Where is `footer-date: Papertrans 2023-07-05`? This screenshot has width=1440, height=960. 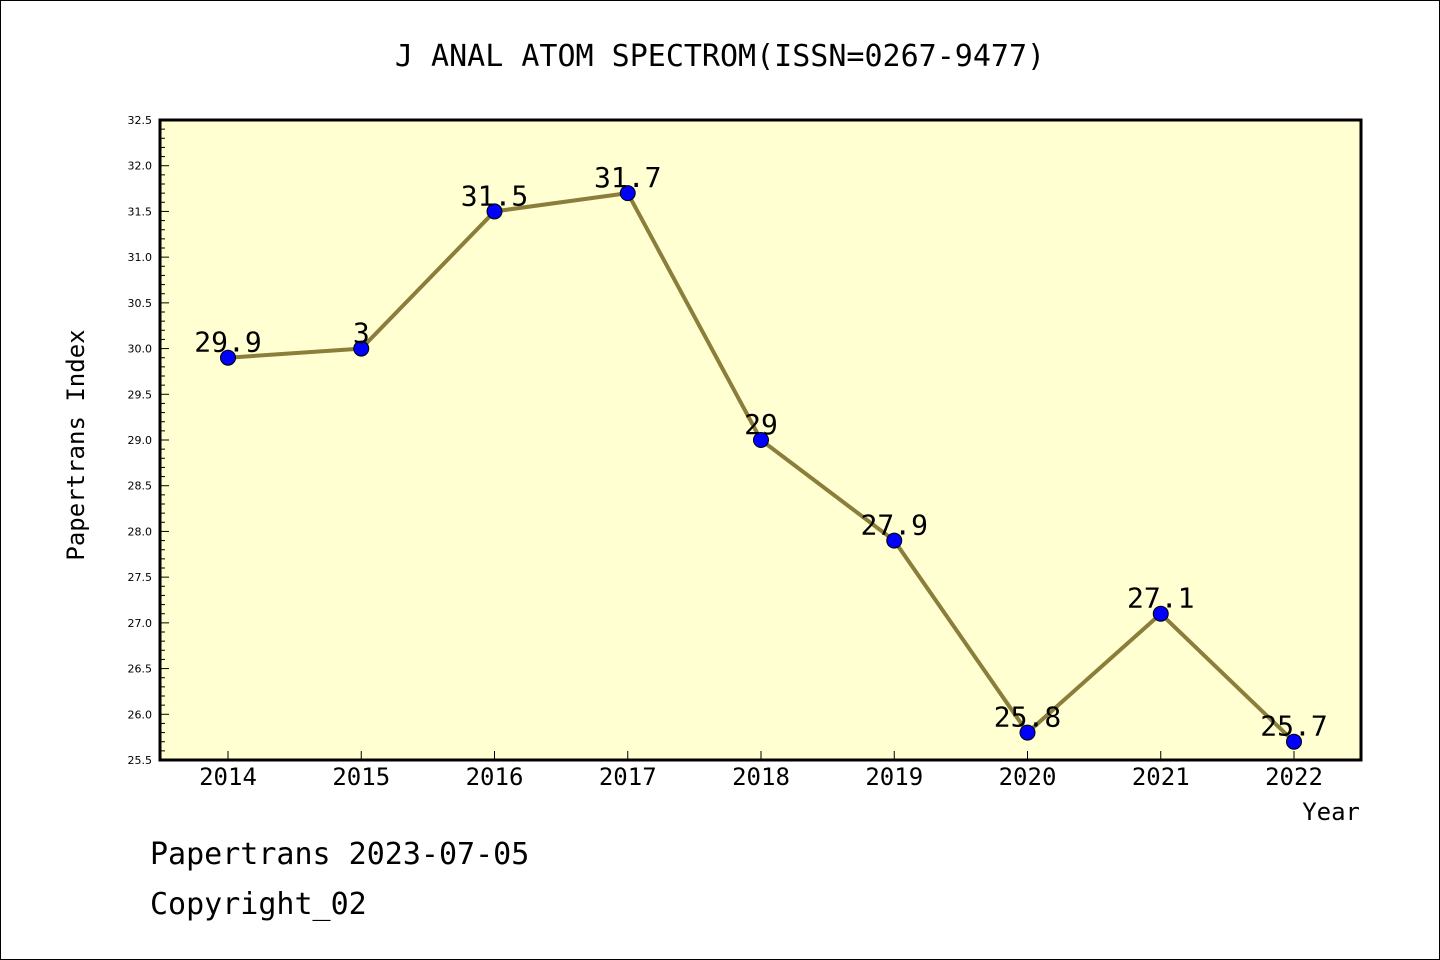
footer-date: Papertrans 2023-07-05 is located at coordinates (339, 854).